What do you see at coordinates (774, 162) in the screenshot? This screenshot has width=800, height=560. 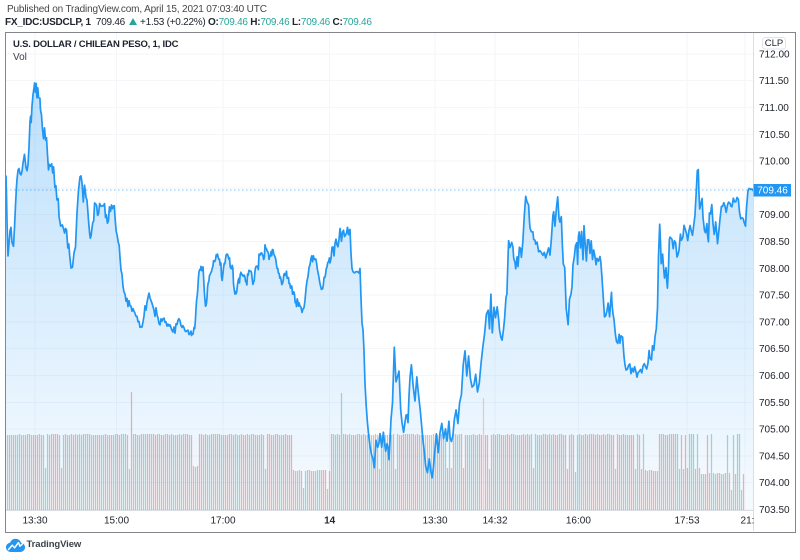 I see `svg-text: 710.00` at bounding box center [774, 162].